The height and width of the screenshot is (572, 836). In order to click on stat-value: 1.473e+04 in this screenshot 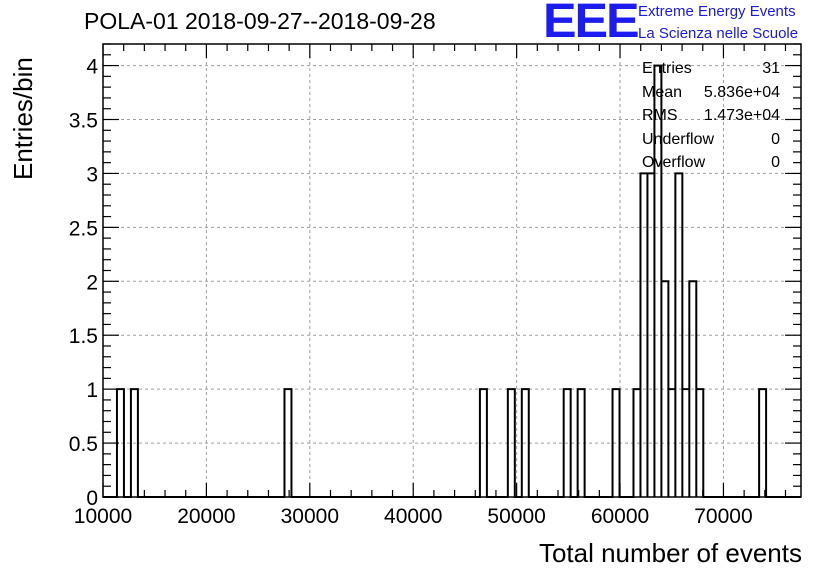, I will do `click(741, 115)`.